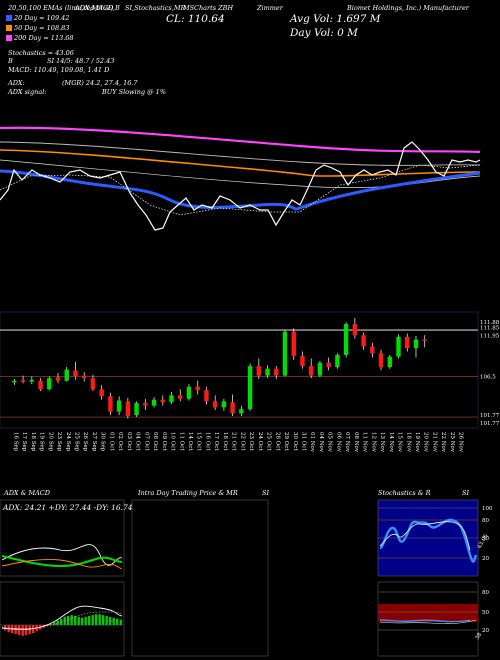 This screenshot has width=500, height=660. I want to click on stoch-grid: 100 80 50 20, so click(435, 534).